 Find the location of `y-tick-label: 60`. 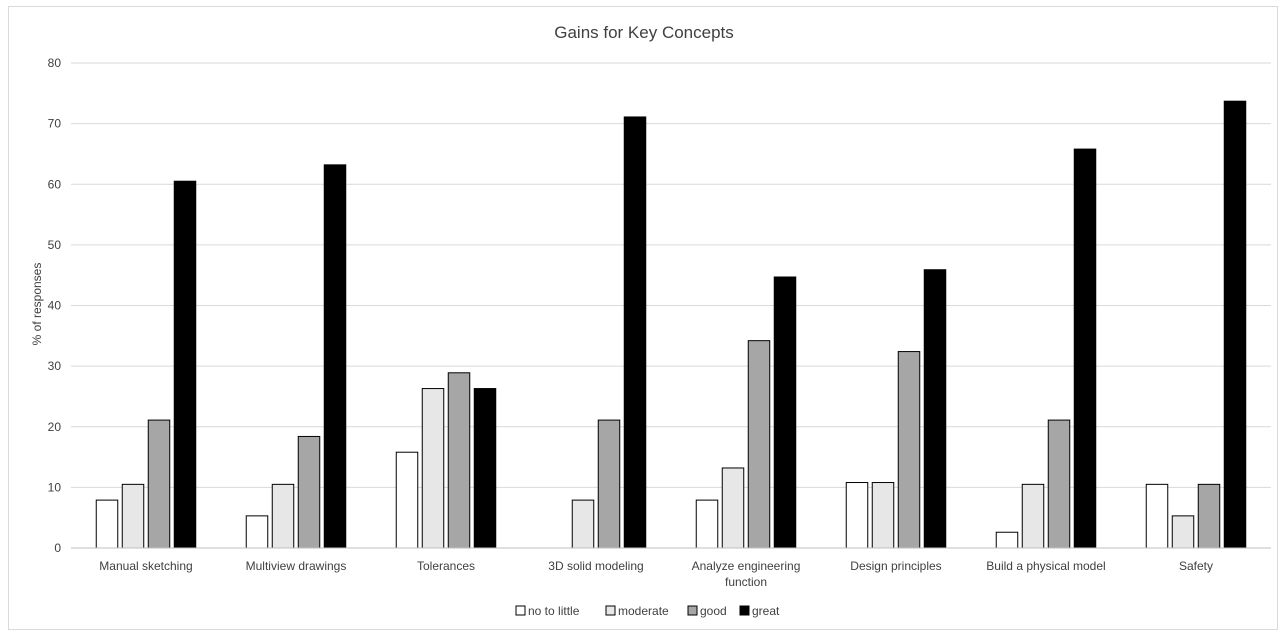

y-tick-label: 60 is located at coordinates (55, 184).